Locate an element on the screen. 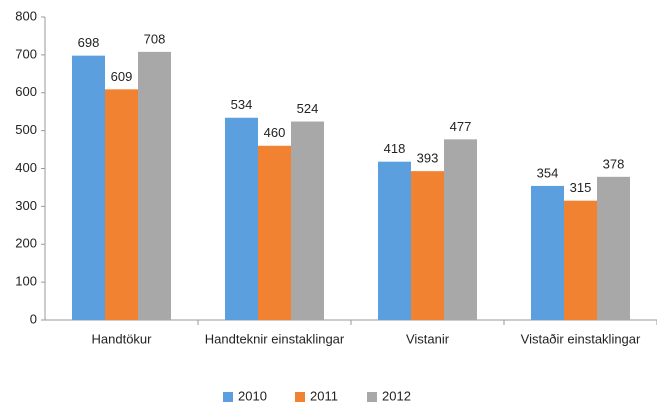 The width and height of the screenshot is (657, 405). y-tick-label: 300 is located at coordinates (26, 205).